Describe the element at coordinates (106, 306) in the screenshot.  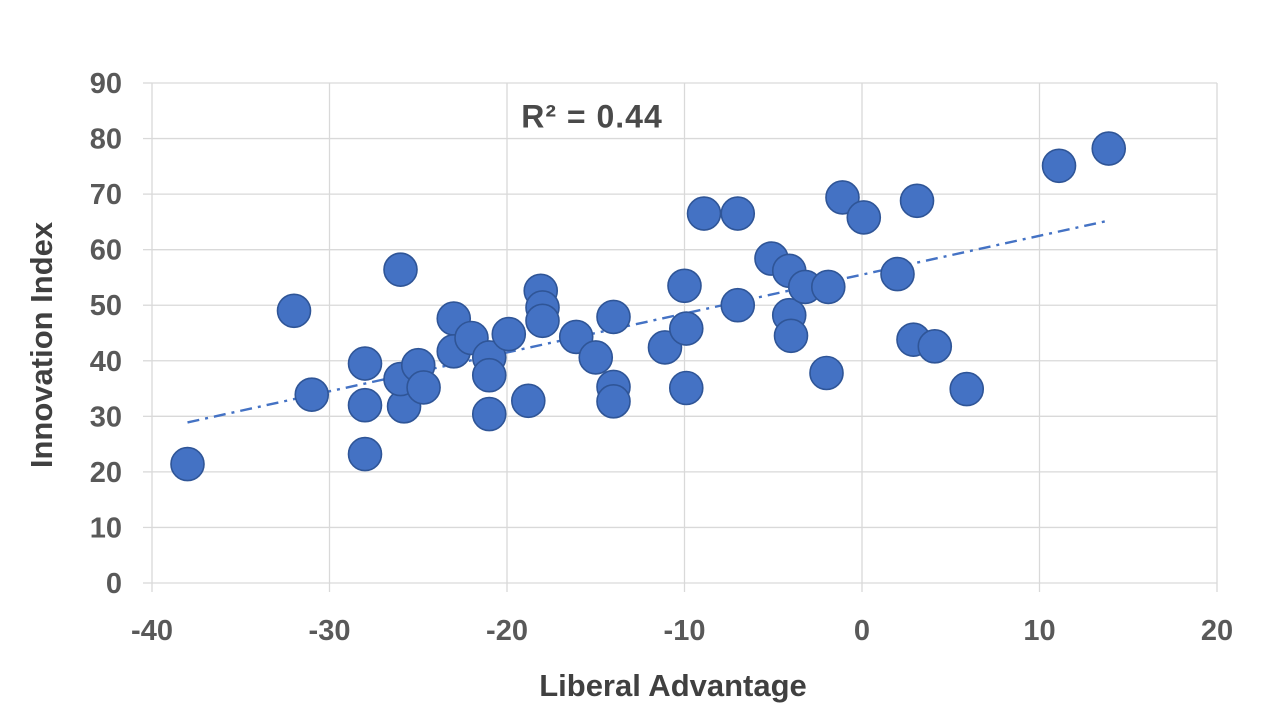
I see `y-tick-label: 50` at that location.